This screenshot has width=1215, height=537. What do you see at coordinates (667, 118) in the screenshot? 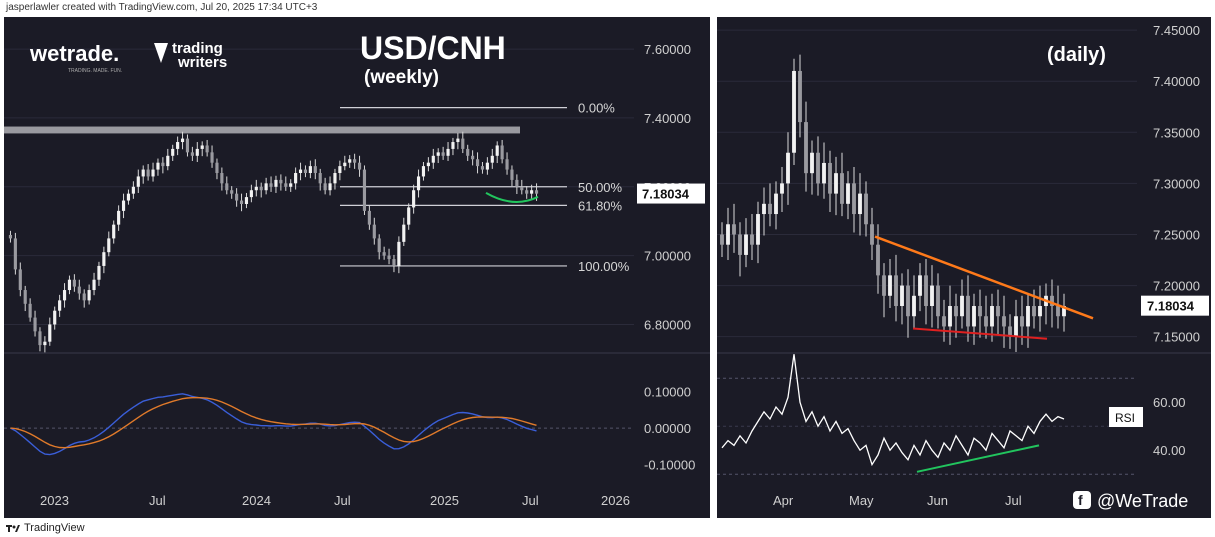
I see `y-tick-label: 7.40000` at bounding box center [667, 118].